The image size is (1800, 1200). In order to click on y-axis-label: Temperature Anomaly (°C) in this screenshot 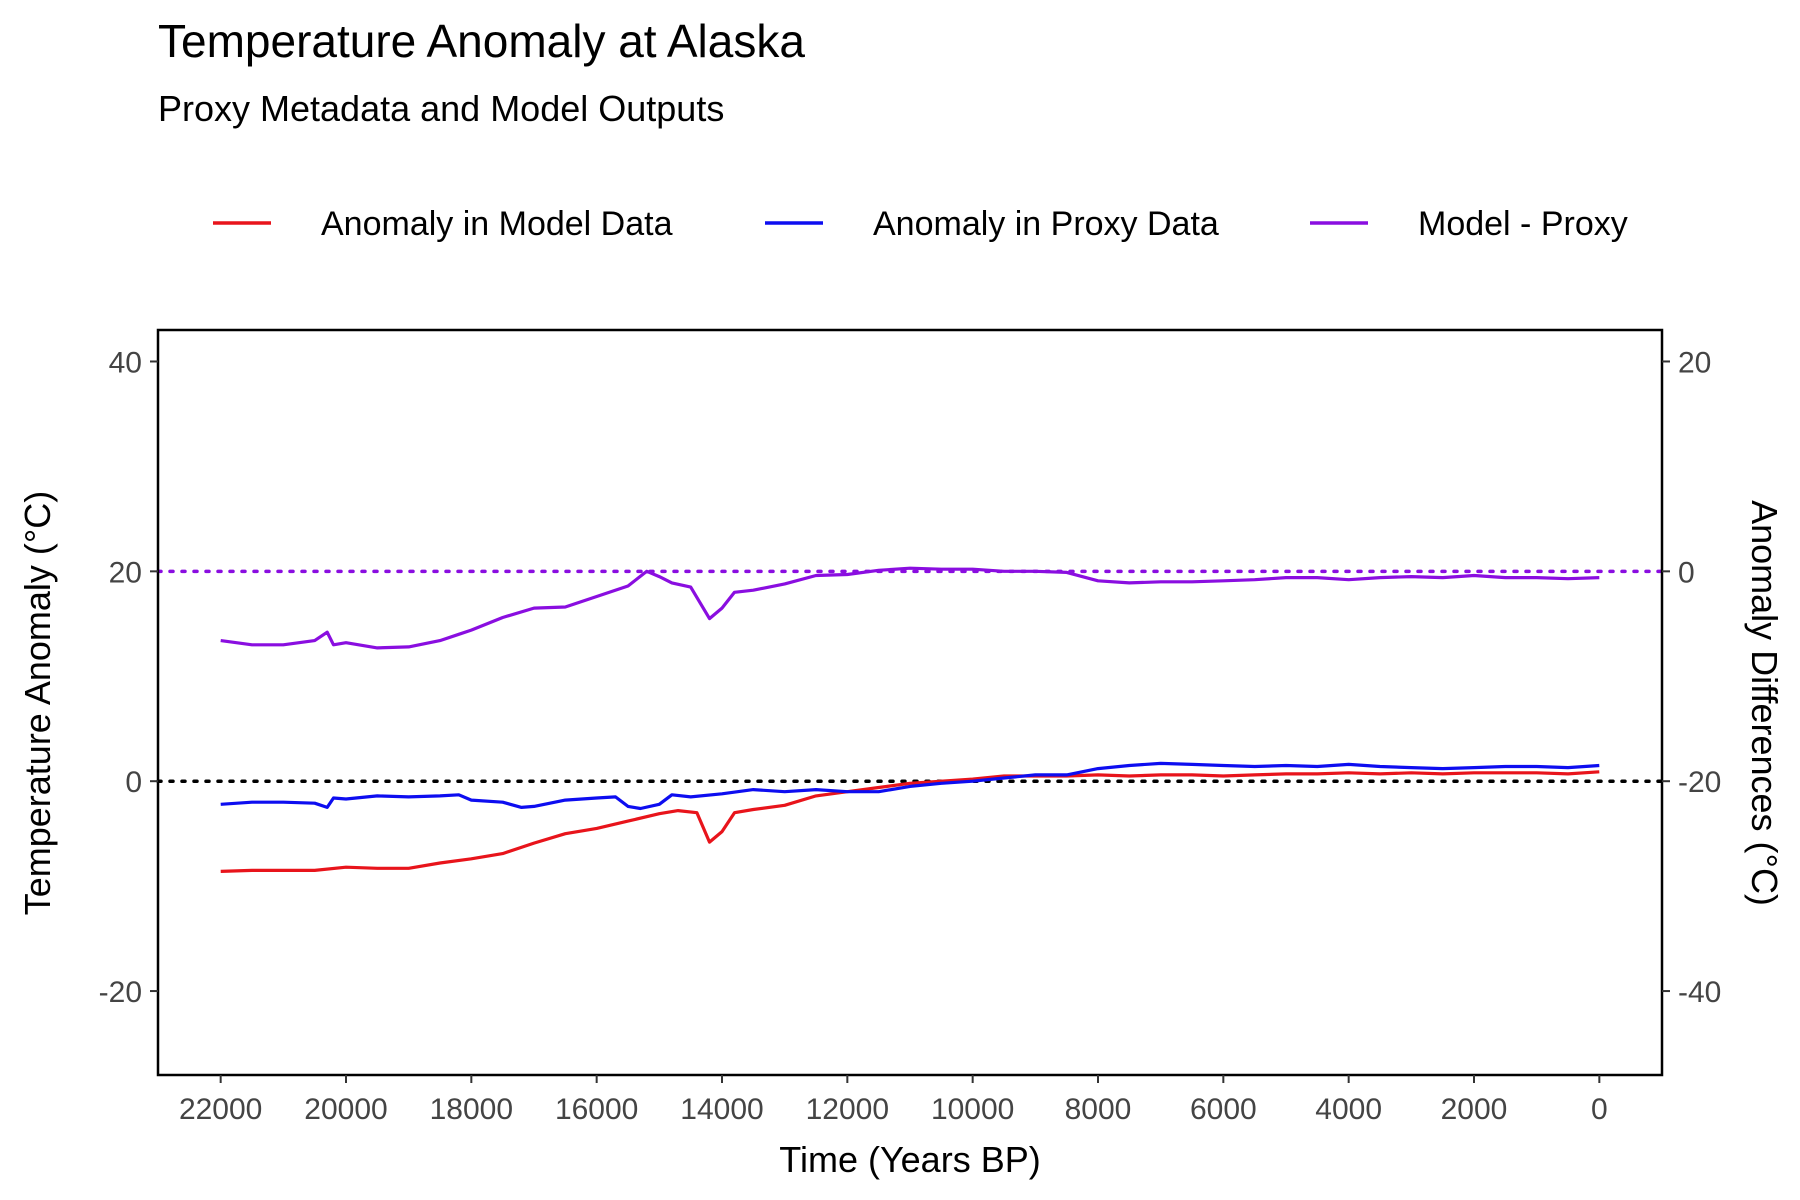, I will do `click(37, 703)`.